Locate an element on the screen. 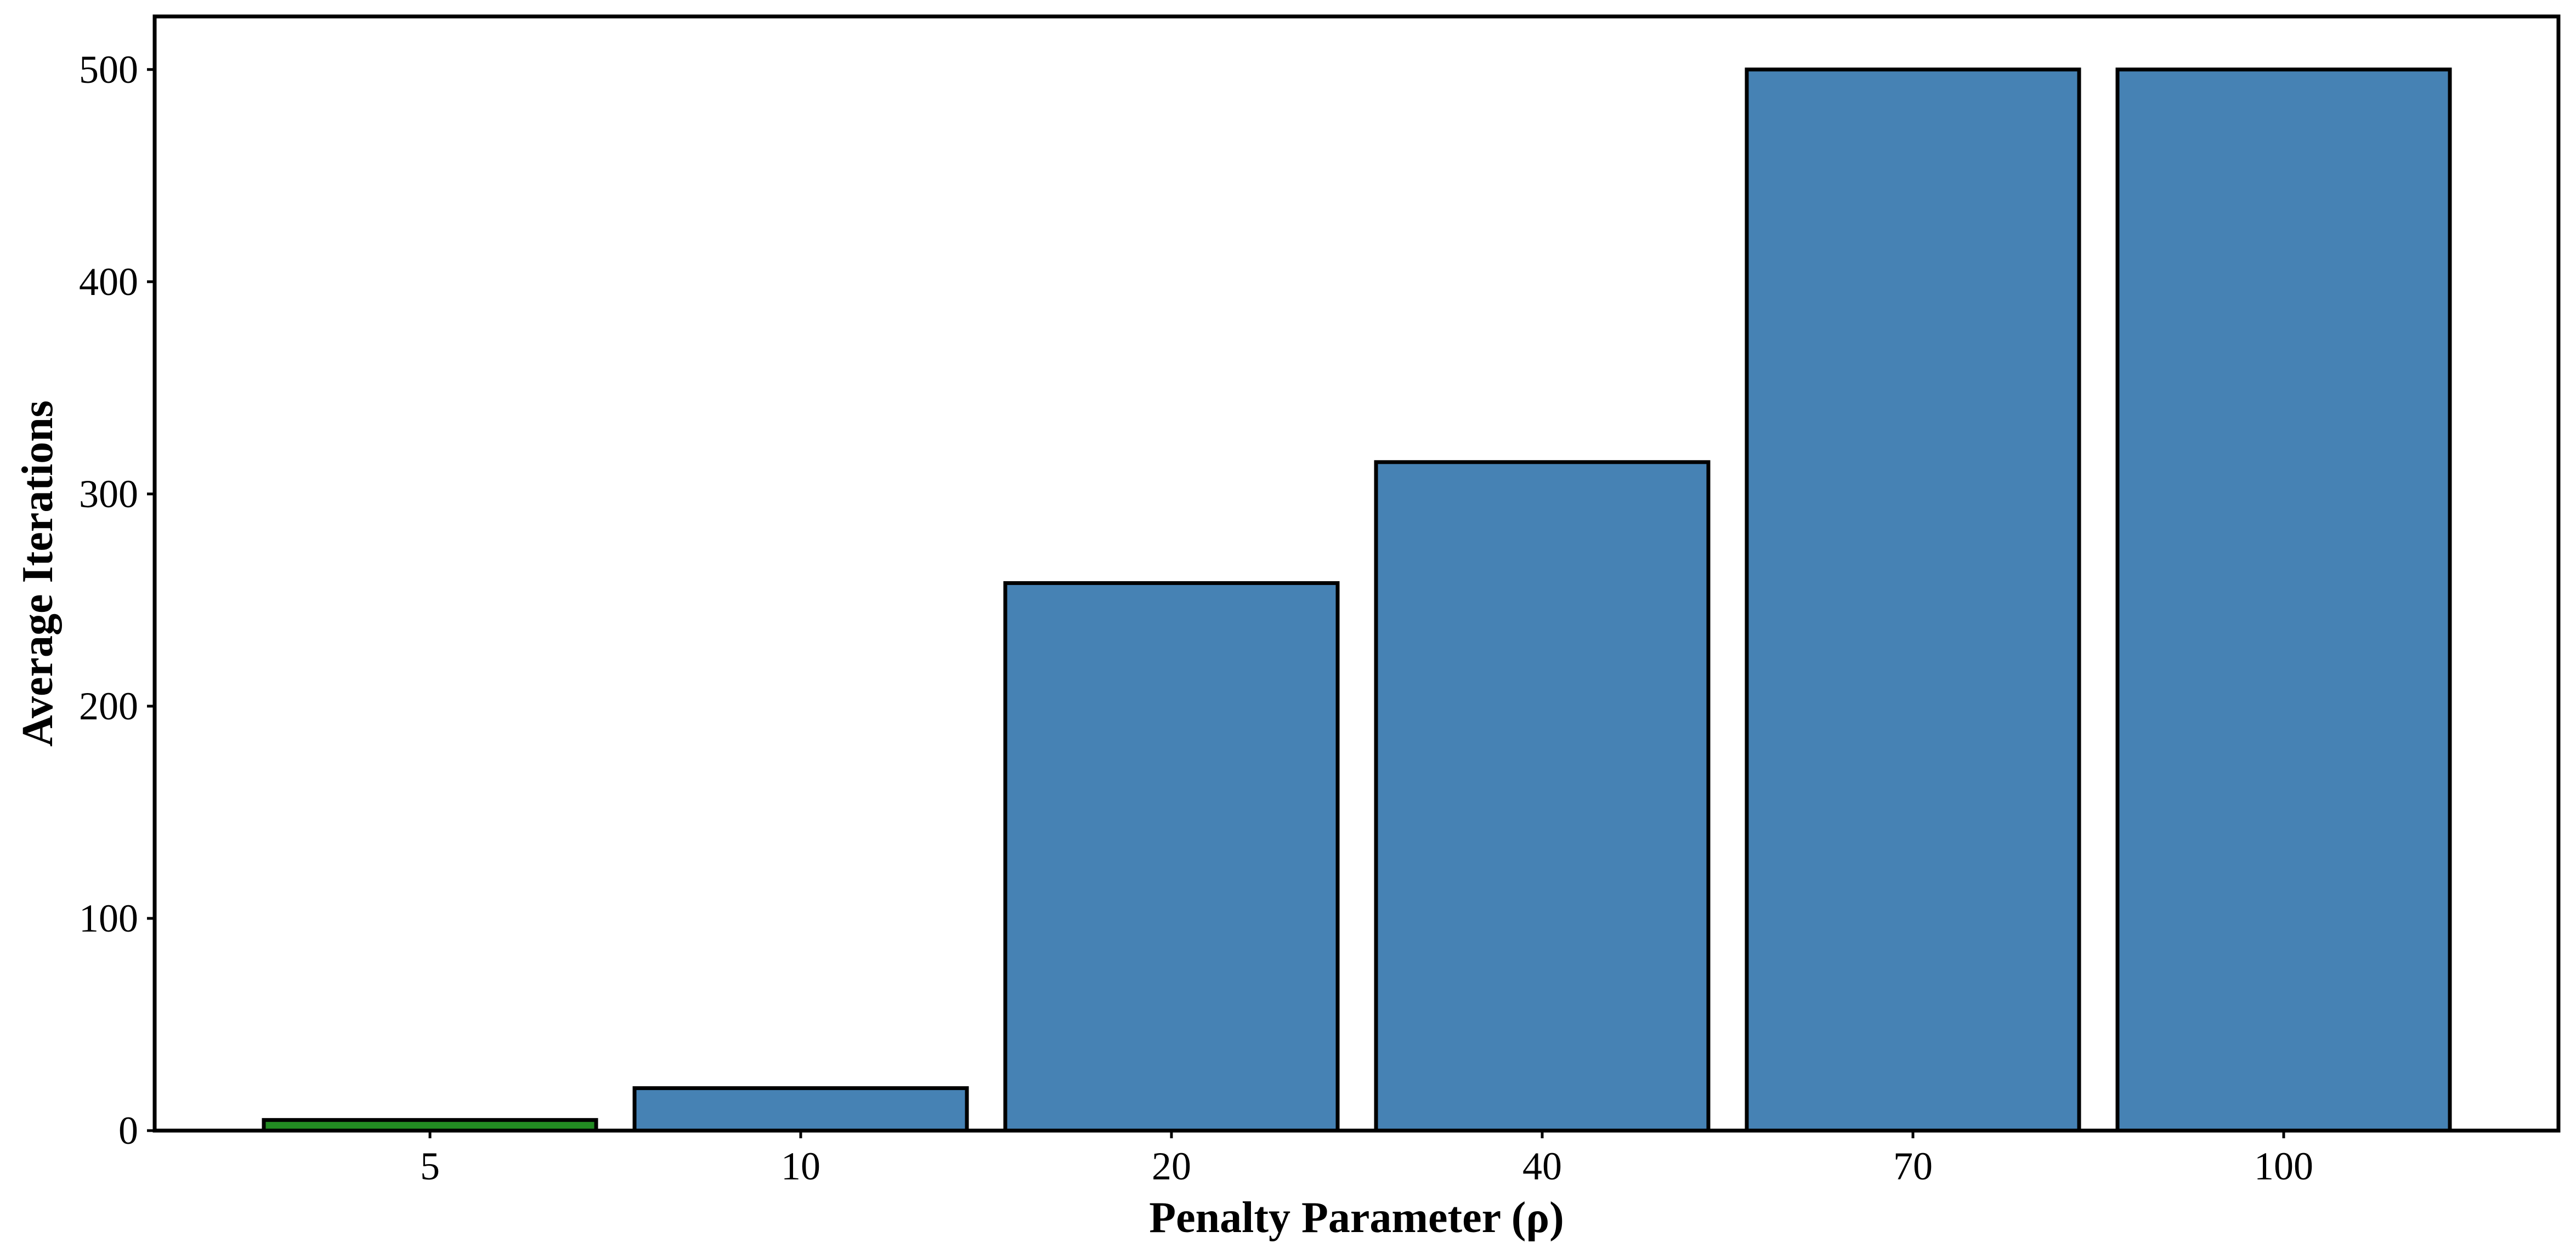  y-tick-label: 400 is located at coordinates (109, 282).